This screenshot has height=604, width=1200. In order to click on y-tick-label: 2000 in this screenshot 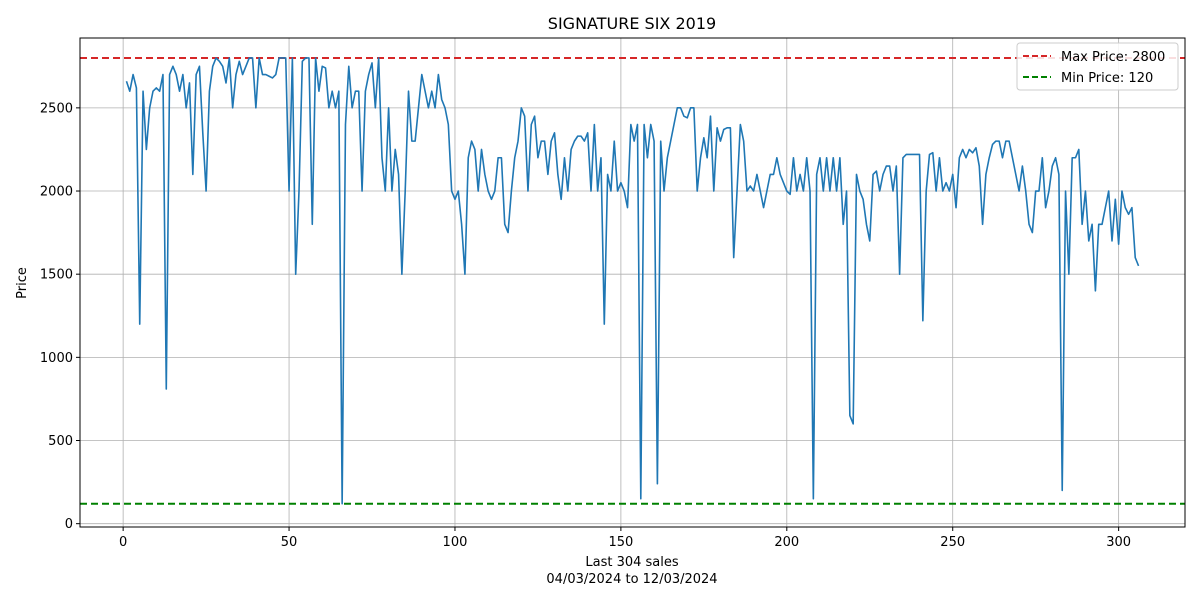, I will do `click(56, 192)`.